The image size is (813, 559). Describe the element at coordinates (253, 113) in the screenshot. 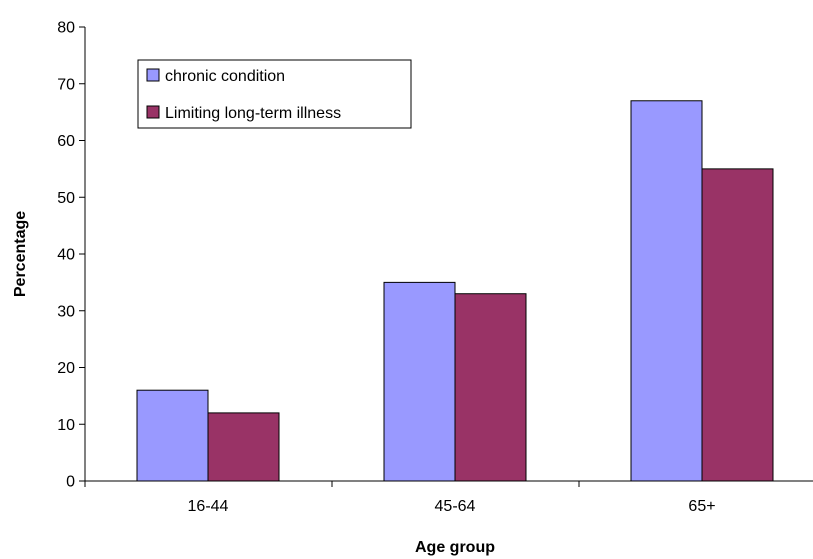

I see `legend-label-limiting-long-term-illness: Limiting long-term illness` at that location.